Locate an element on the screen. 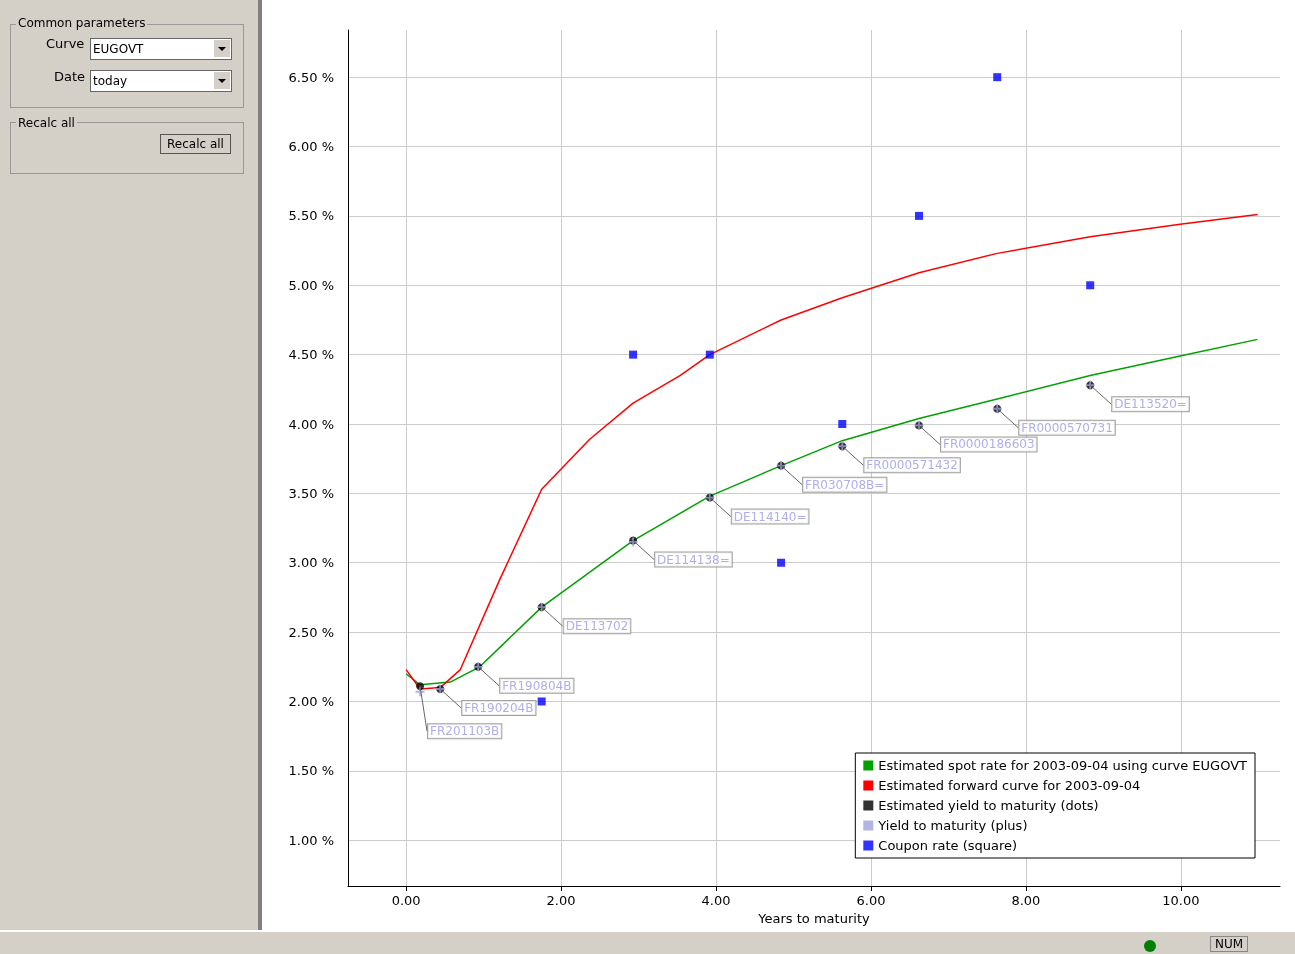  y-tick-label: 5.00 % is located at coordinates (311, 285).